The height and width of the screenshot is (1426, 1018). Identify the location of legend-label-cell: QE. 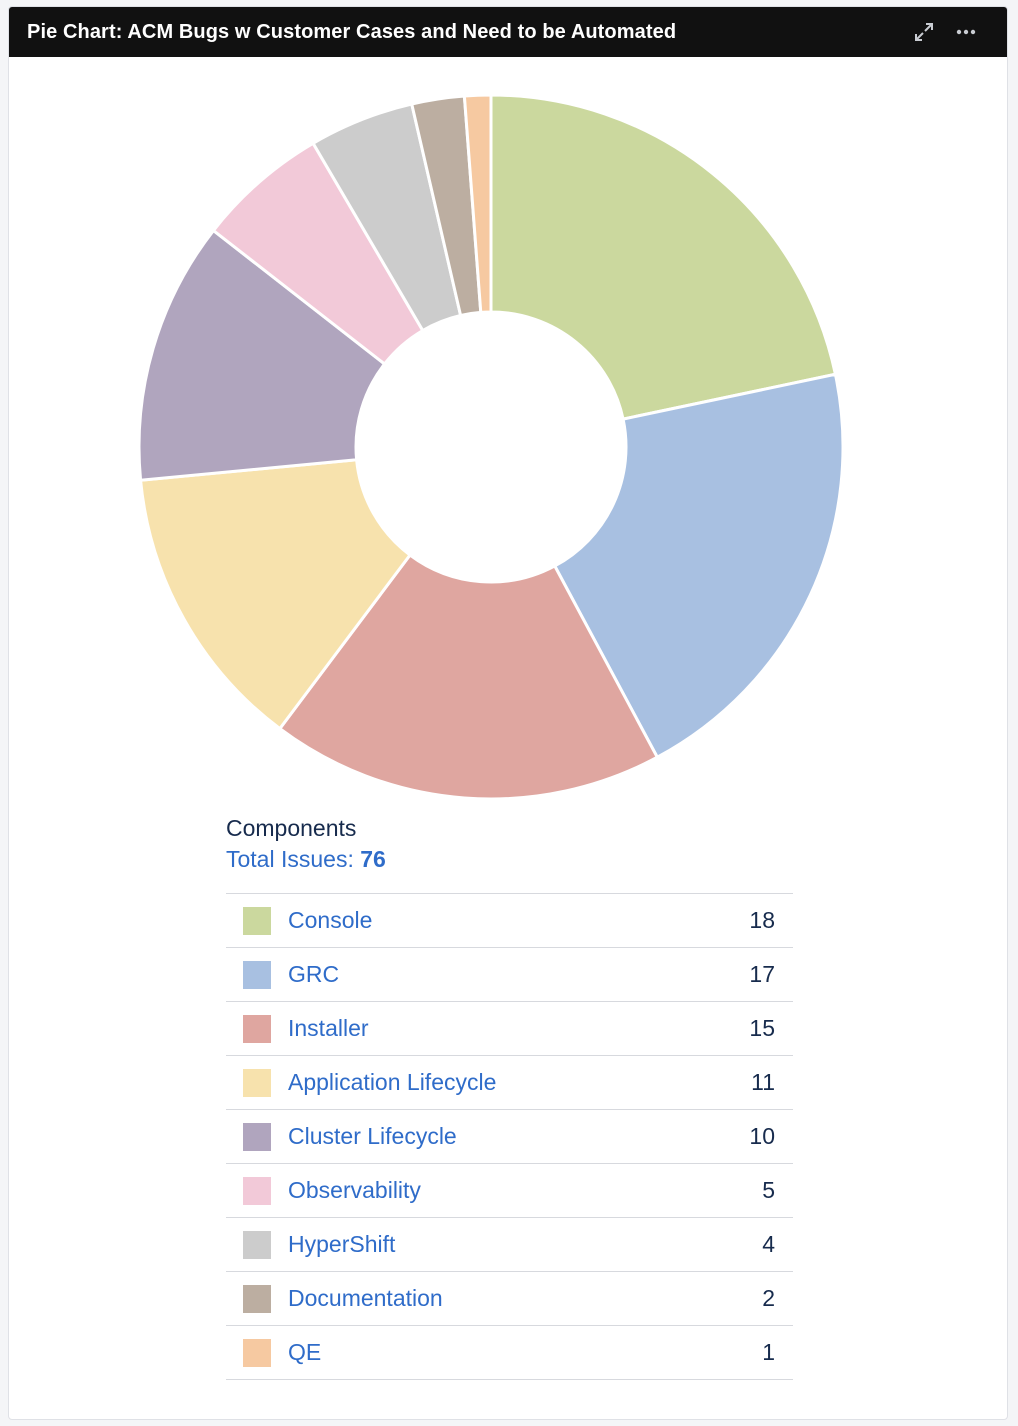
(497, 1352).